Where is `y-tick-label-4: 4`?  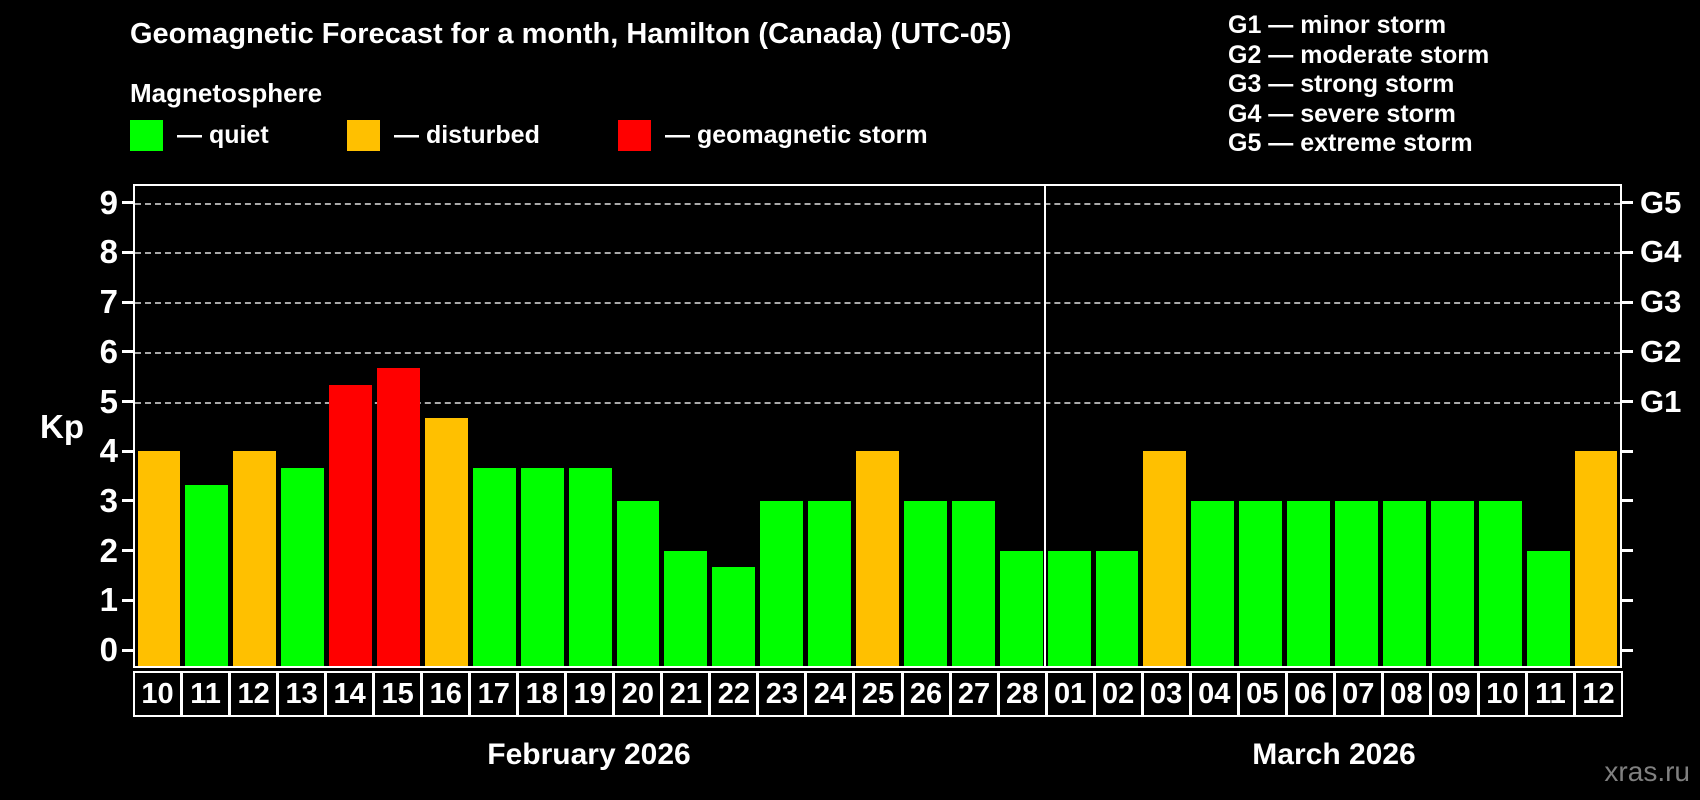 y-tick-label-4: 4 is located at coordinates (108, 451).